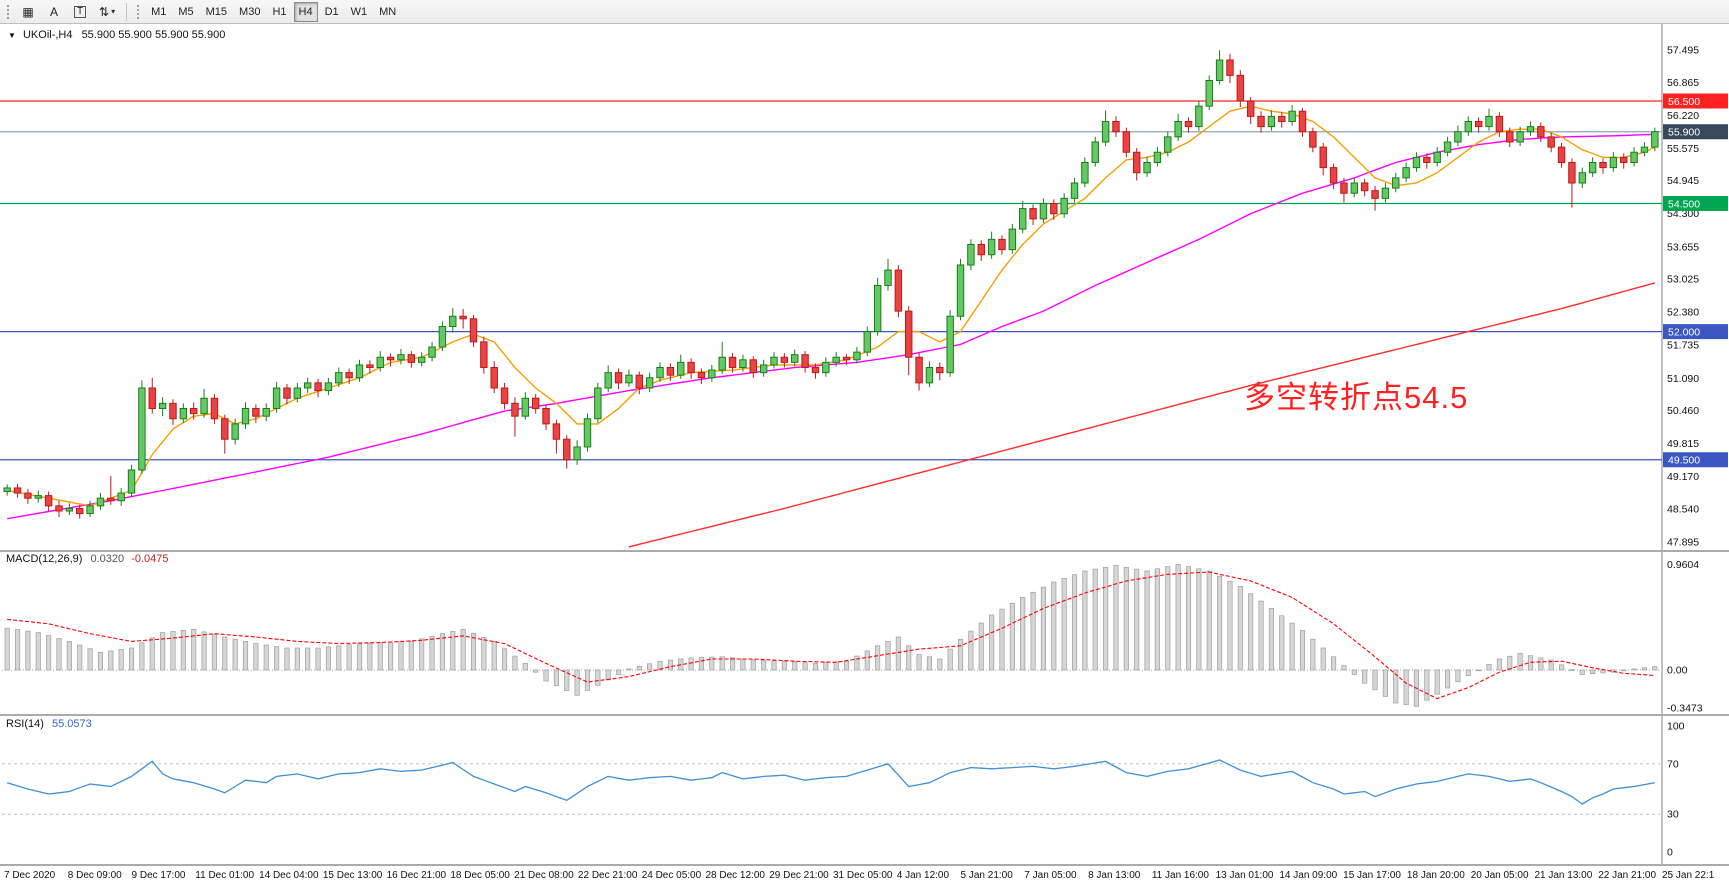 The width and height of the screenshot is (1729, 892). I want to click on time-axis-label: 16 Dec 21:00, so click(416, 875).